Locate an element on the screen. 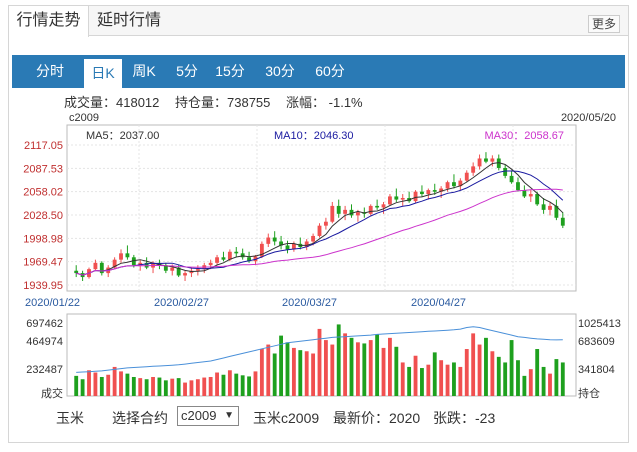 The image size is (637, 452). period-tab-bar: 分时 日K 周K 5分 15分 30分 60分 is located at coordinates (318, 71).